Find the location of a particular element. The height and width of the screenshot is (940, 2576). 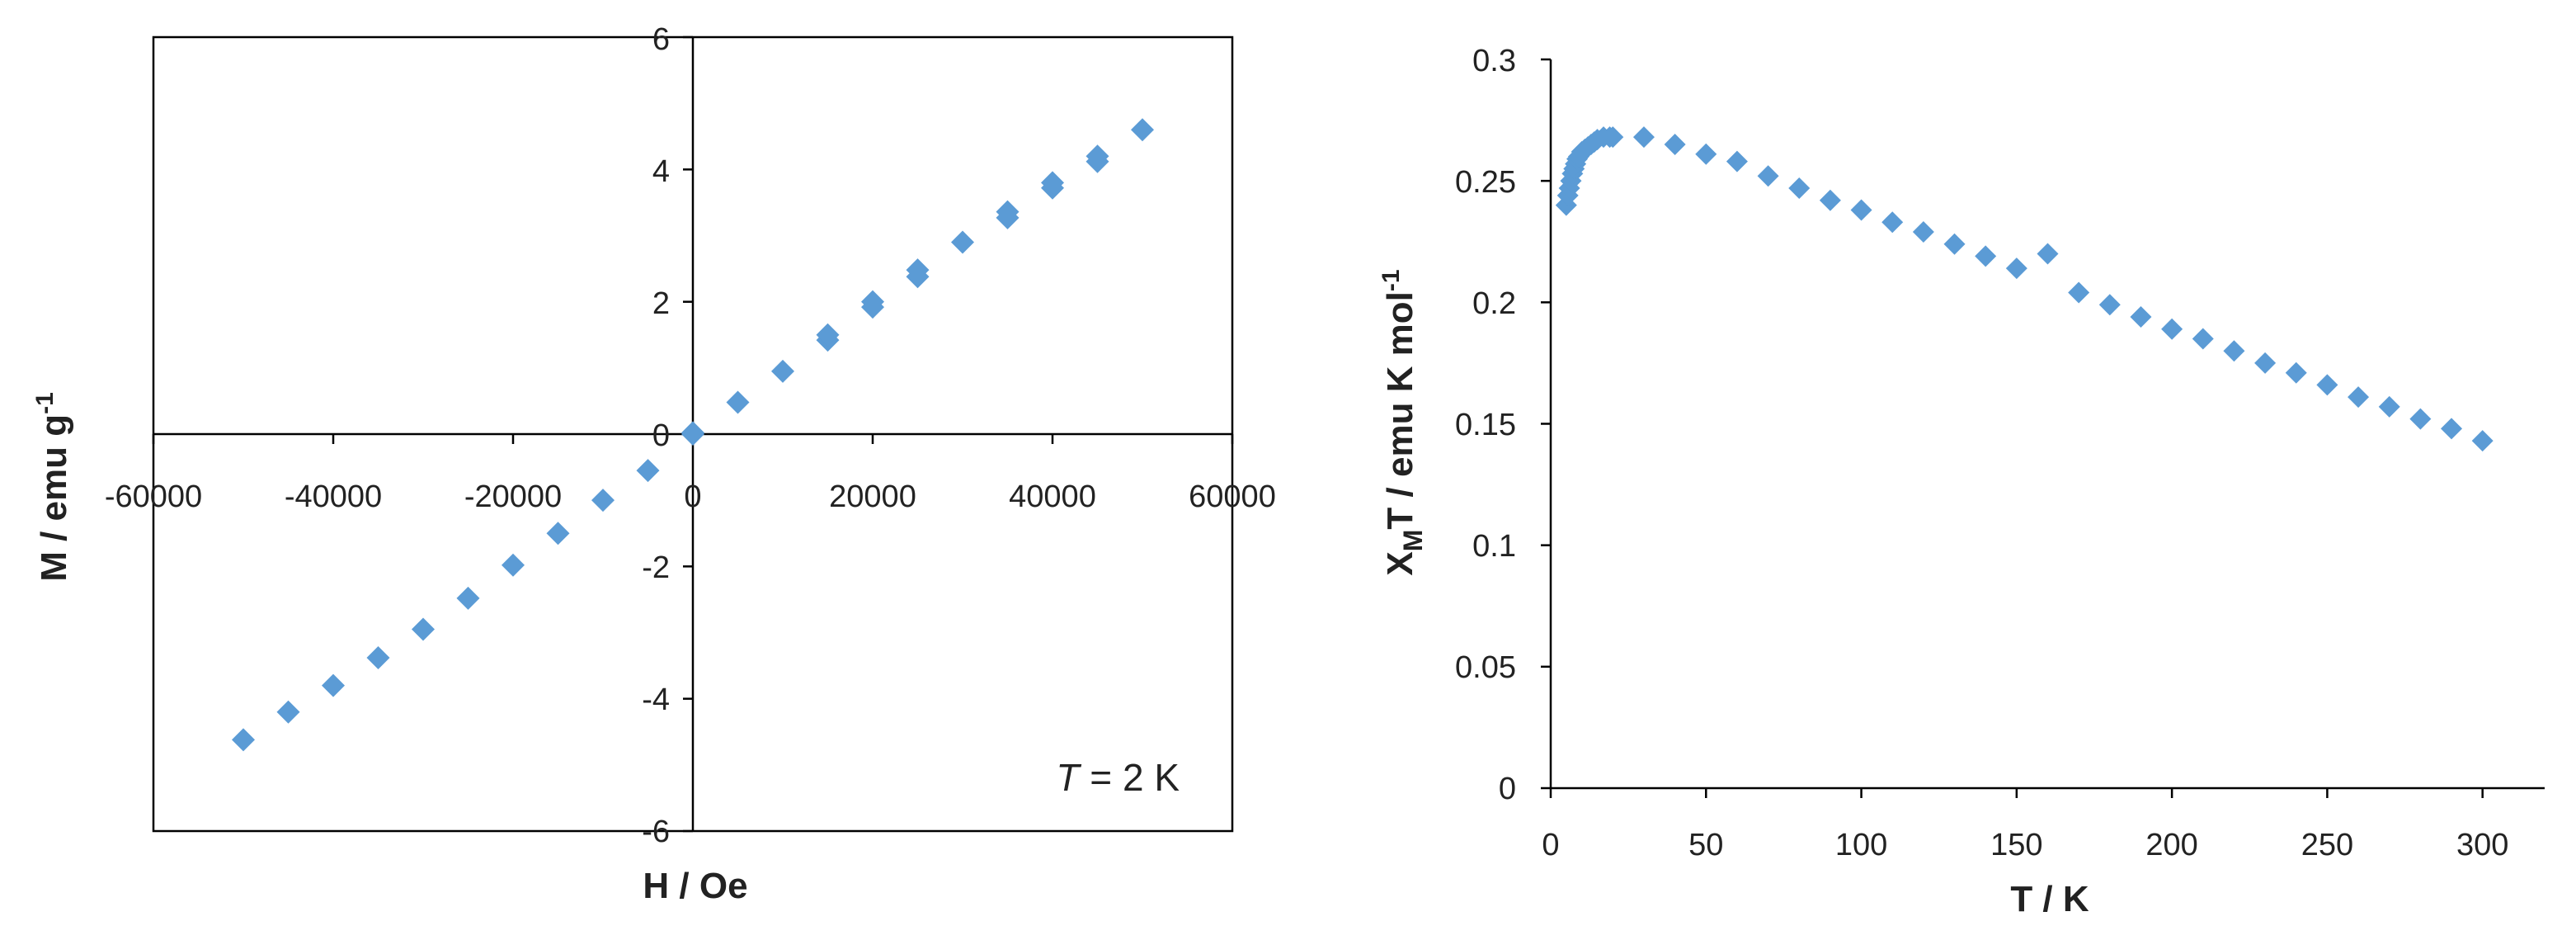

x-tick-label: 50 is located at coordinates (1706, 845).